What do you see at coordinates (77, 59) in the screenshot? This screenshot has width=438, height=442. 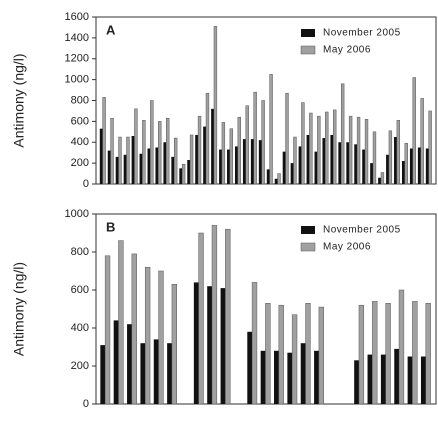 I see `y-tick-label: 1200` at bounding box center [77, 59].